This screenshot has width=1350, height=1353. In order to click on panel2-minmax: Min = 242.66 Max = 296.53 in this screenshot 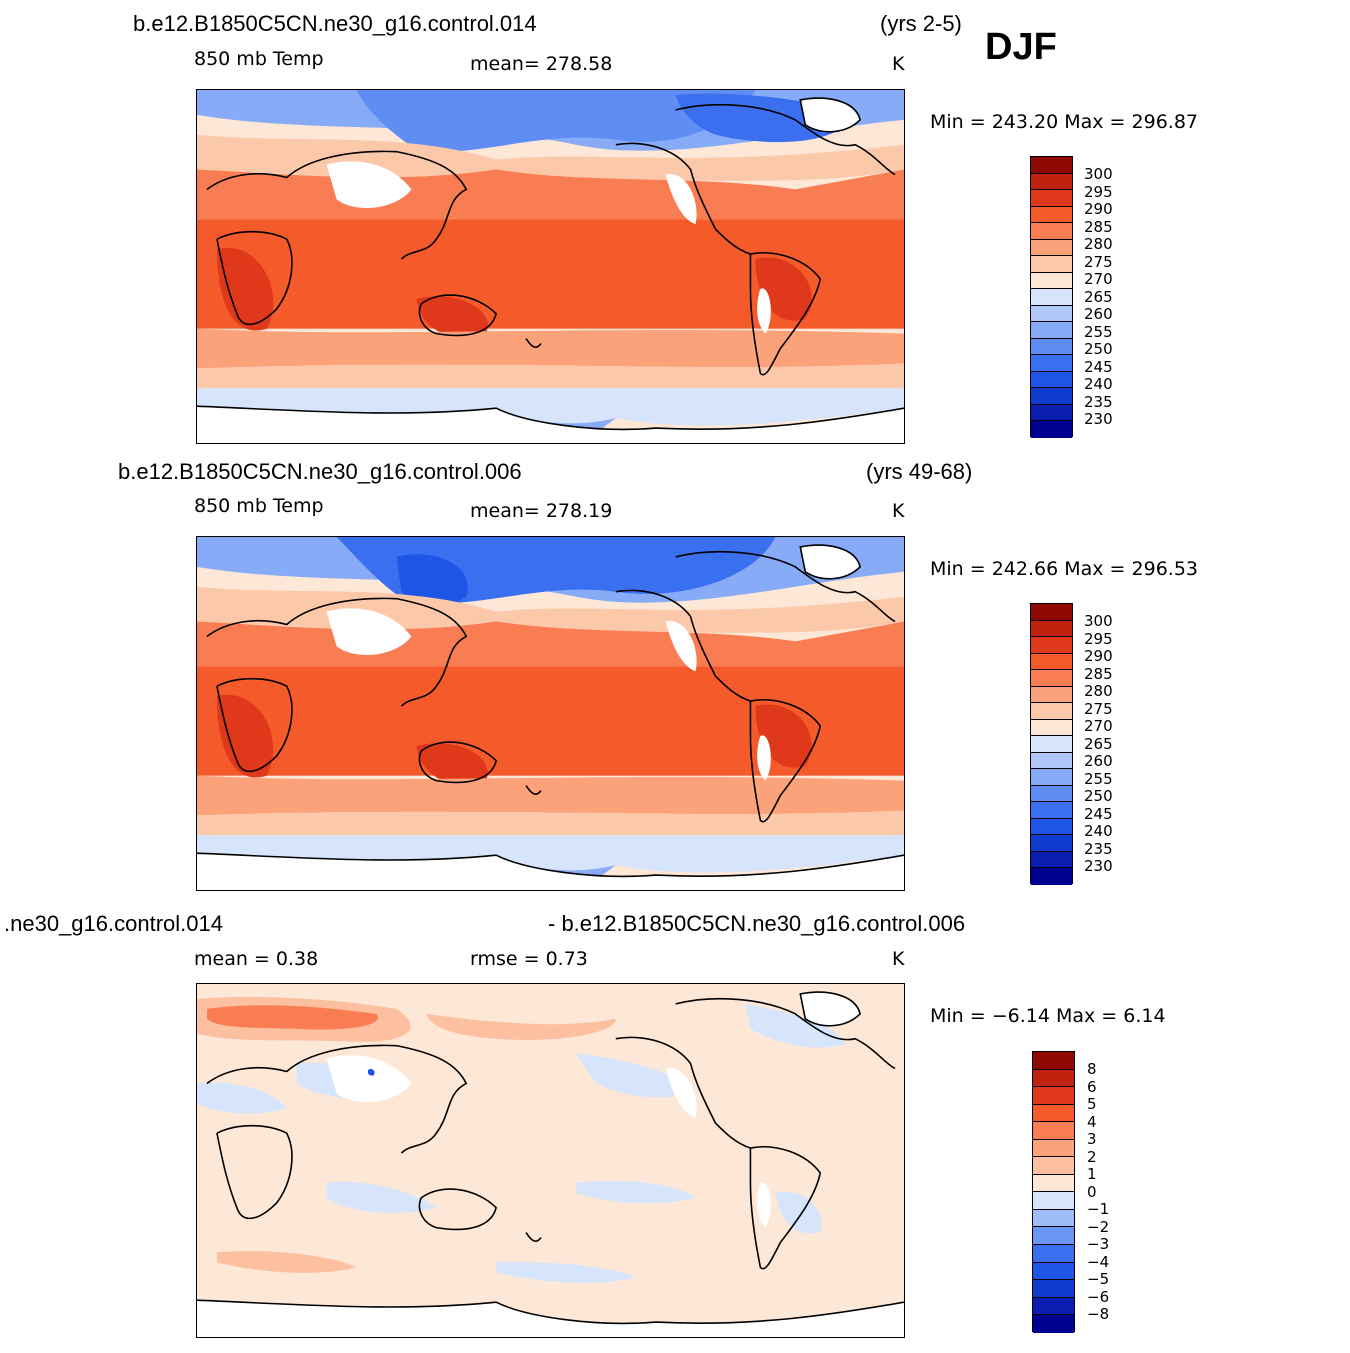, I will do `click(1064, 569)`.